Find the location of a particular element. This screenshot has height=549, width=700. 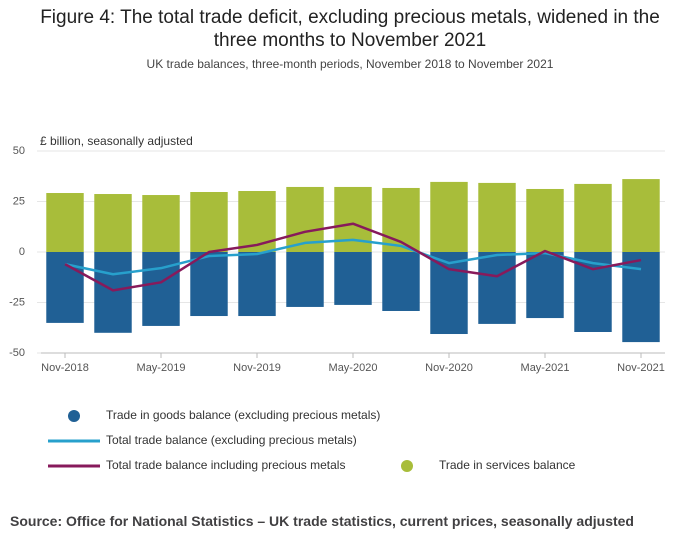

x-tick-label: May-2020 is located at coordinates (353, 368).